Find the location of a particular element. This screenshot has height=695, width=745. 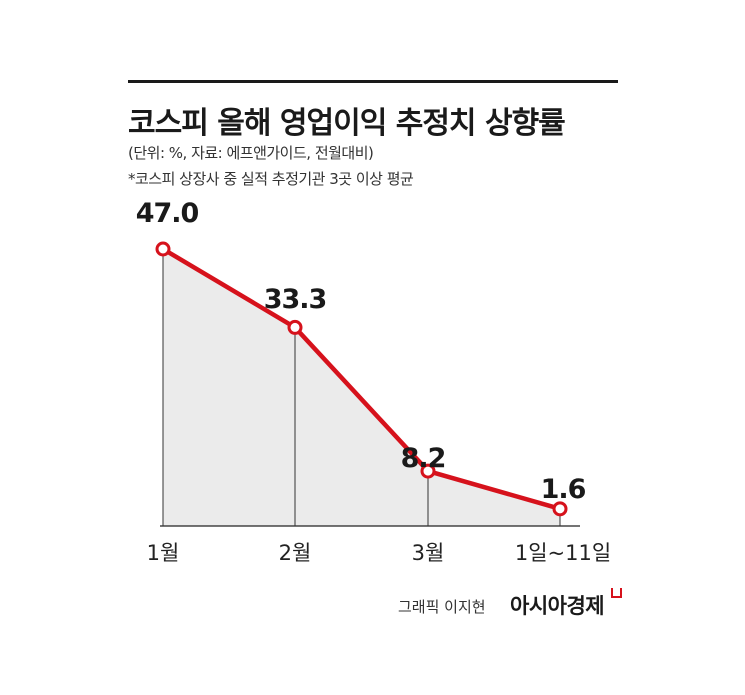

data-label: 47.0 is located at coordinates (167, 213).